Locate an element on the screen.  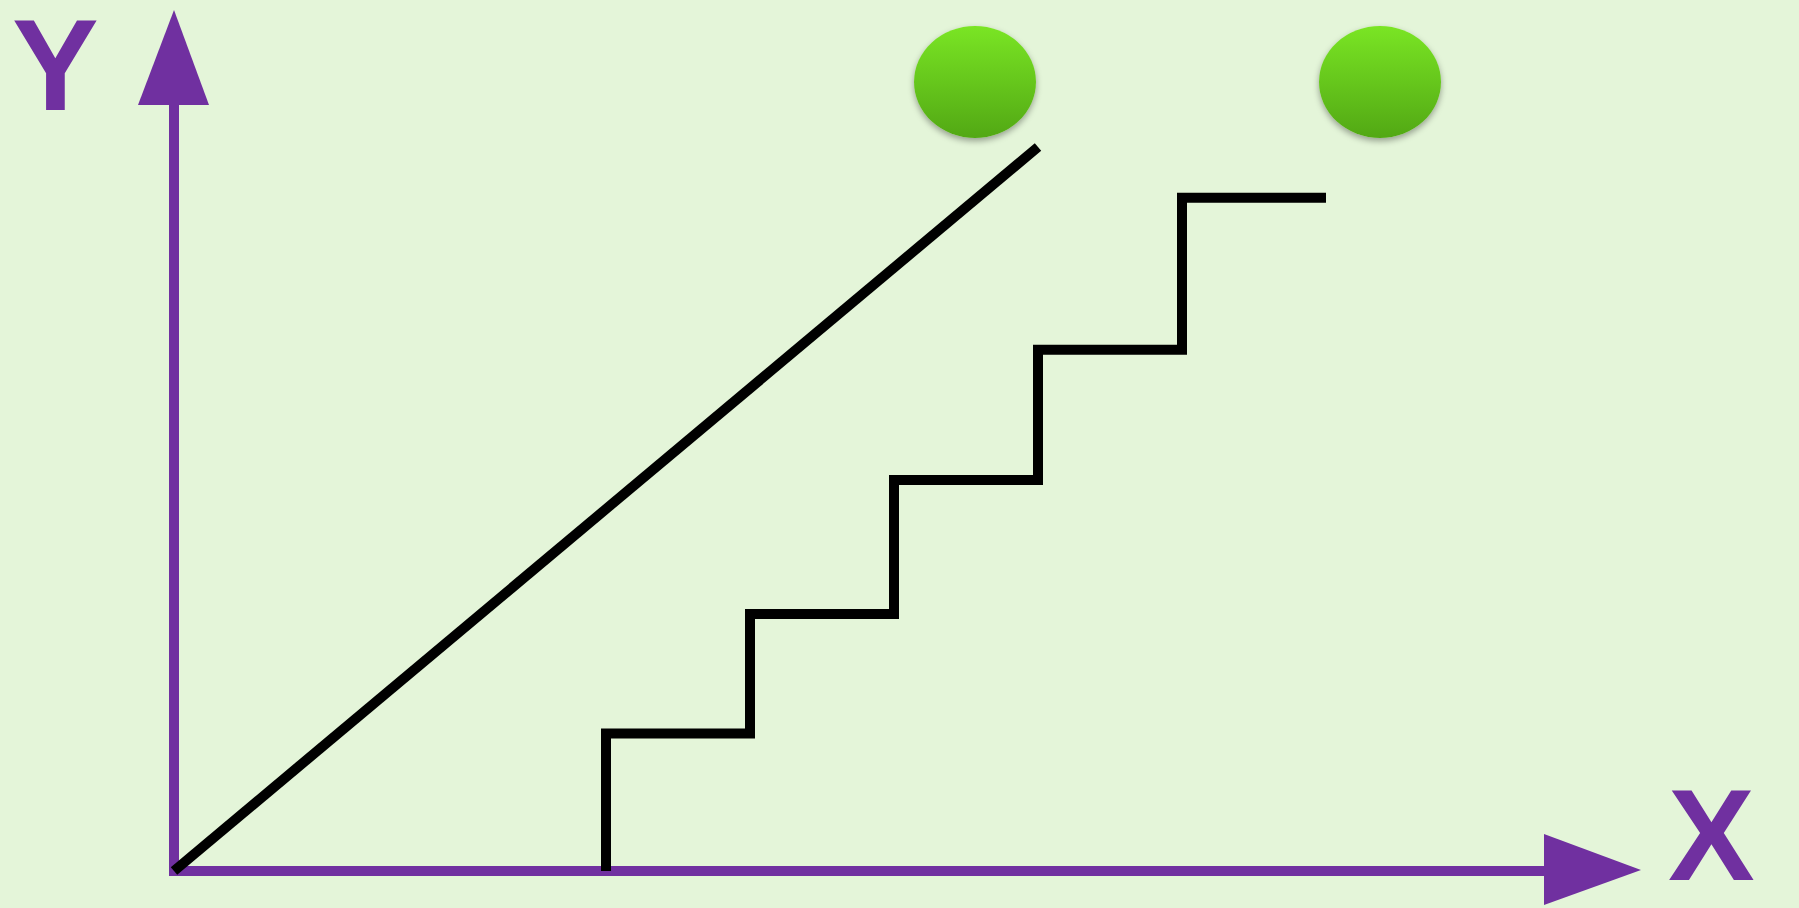
y-axis-title: Y is located at coordinates (55, 69).